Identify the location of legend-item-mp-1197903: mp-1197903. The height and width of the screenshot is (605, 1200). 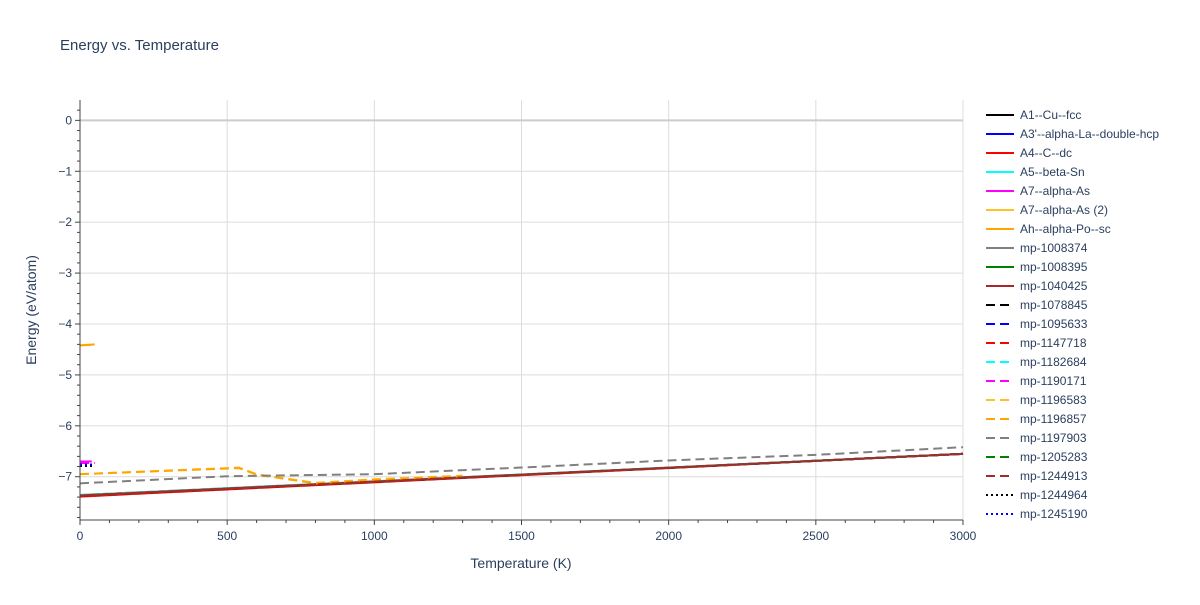
(1036, 438).